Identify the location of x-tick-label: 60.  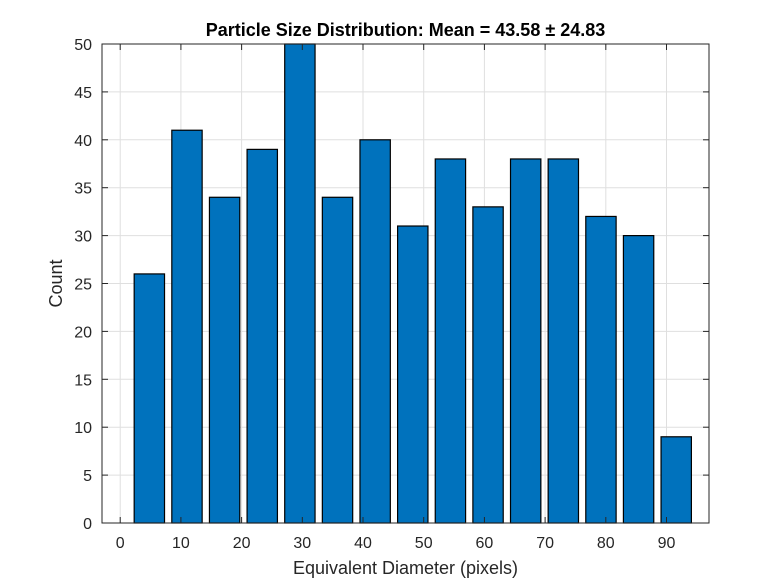
(485, 543).